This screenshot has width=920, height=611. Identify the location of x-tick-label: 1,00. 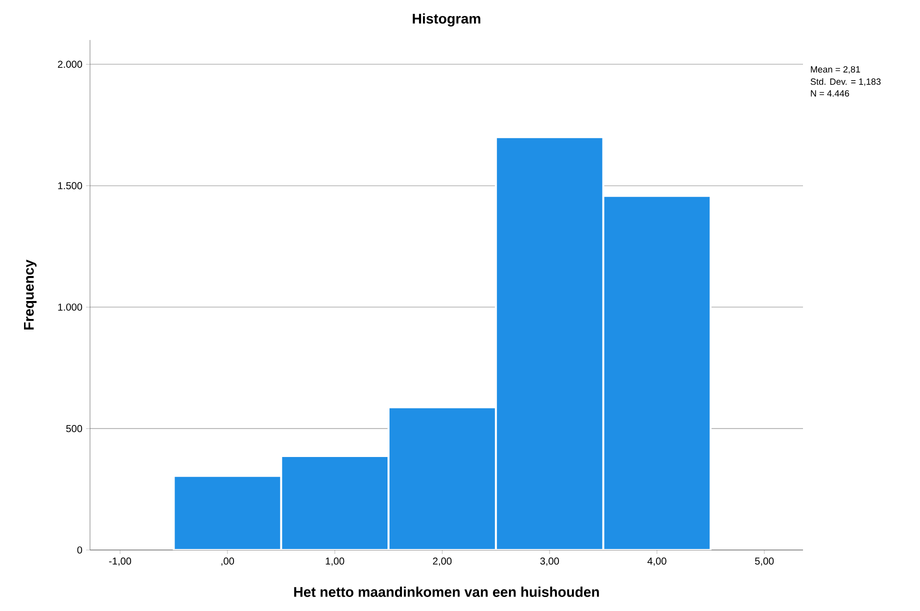
(335, 562).